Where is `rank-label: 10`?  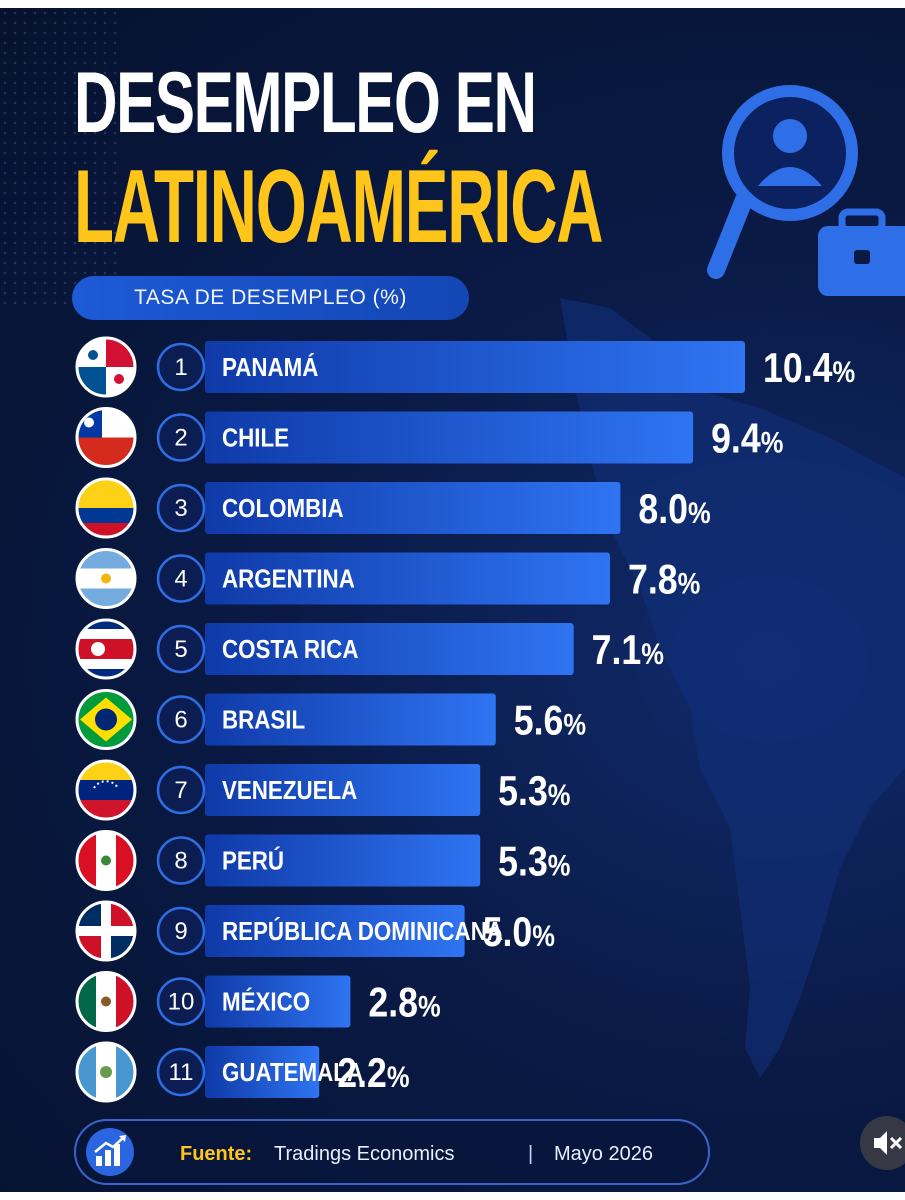 rank-label: 10 is located at coordinates (181, 1002).